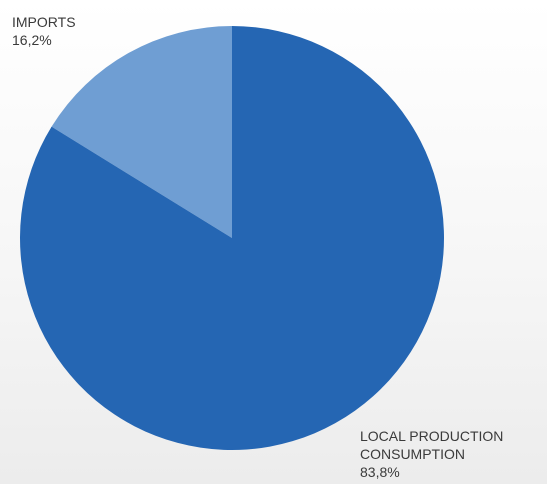 This screenshot has height=484, width=547. I want to click on slice-label-imports-value: 16,2%, so click(32, 40).